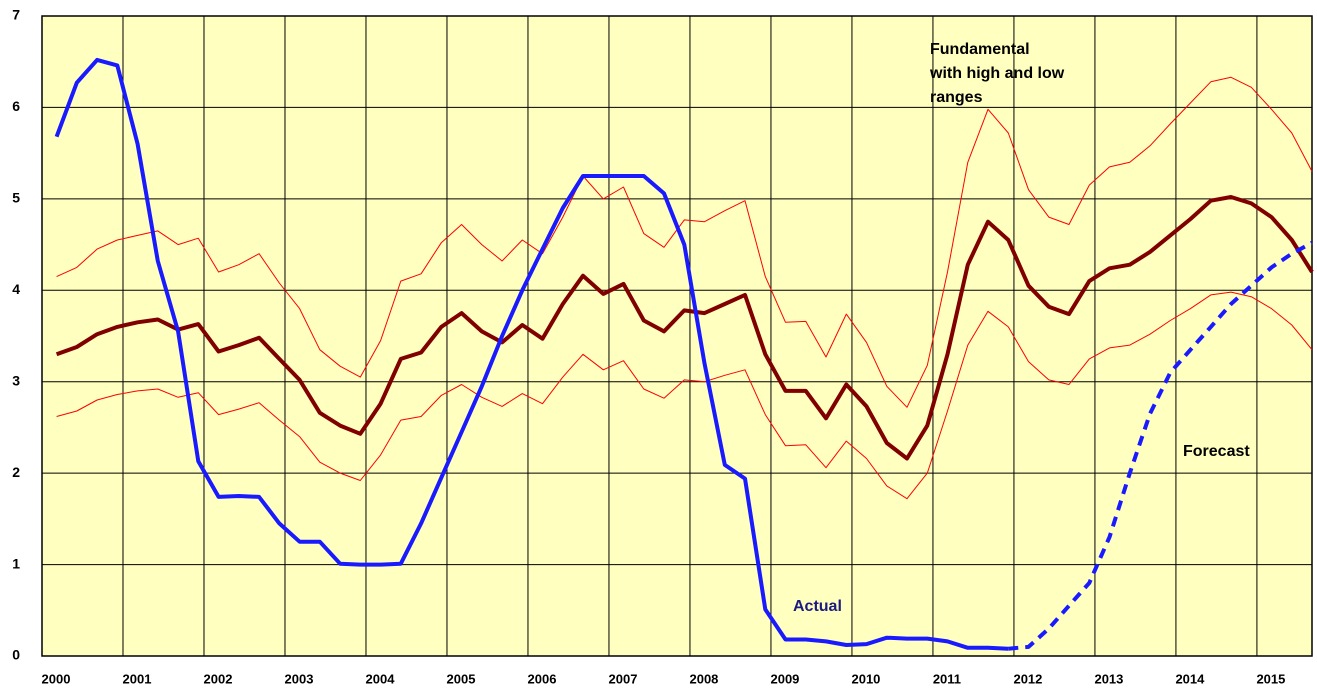  I want to click on y-tick-label: 6, so click(16, 106).